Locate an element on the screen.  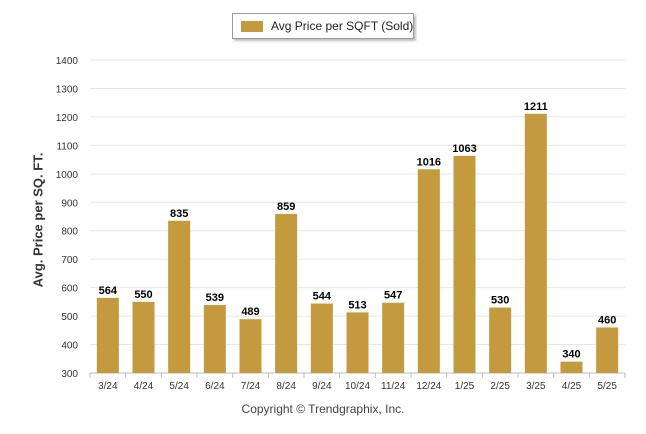
data-label: 539 is located at coordinates (215, 298).